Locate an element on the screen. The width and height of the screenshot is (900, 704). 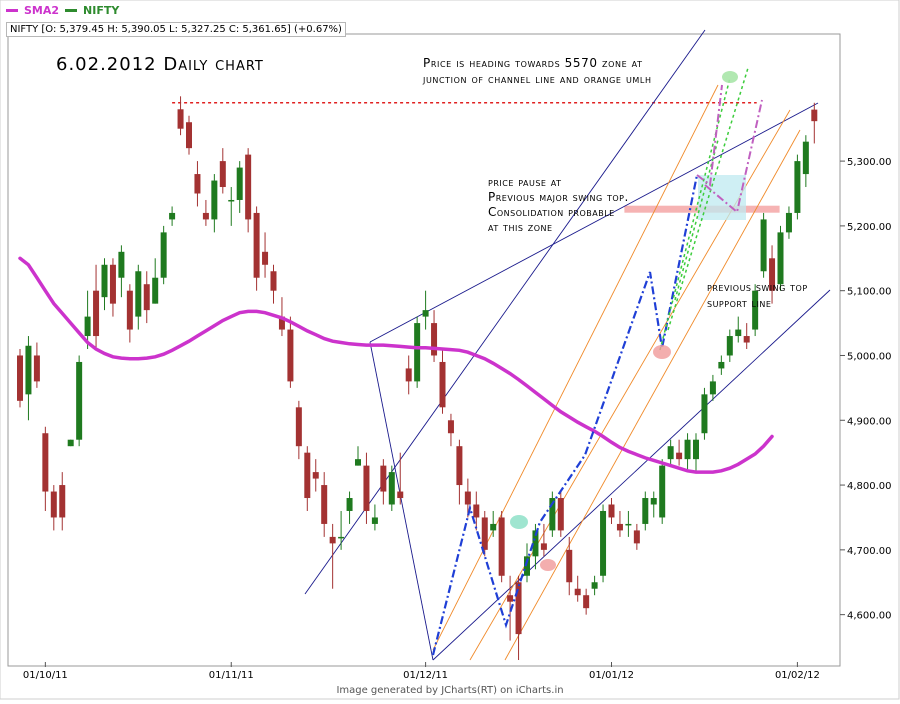
note-middle-line: Consolidation probable is located at coordinates (551, 212).